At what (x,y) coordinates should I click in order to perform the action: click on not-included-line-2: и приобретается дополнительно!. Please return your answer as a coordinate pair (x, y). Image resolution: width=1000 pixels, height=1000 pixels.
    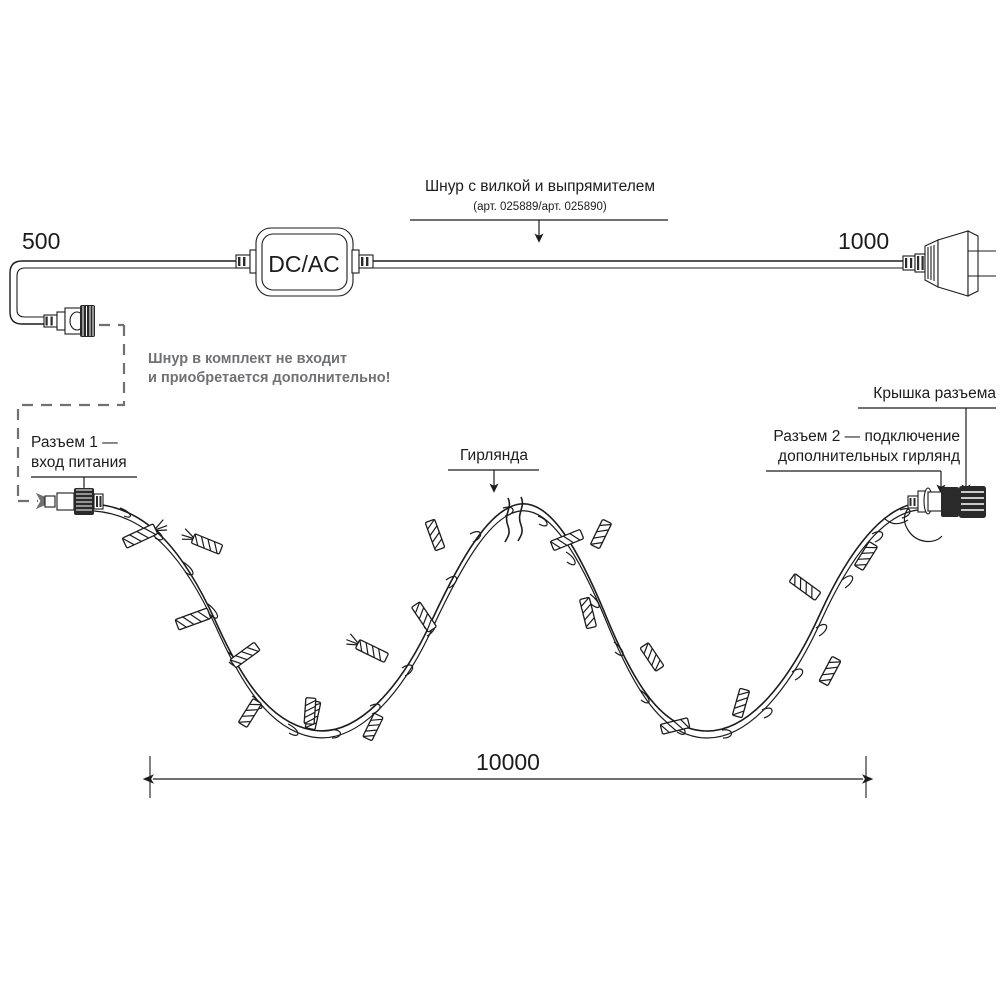
    Looking at the image, I should click on (269, 378).